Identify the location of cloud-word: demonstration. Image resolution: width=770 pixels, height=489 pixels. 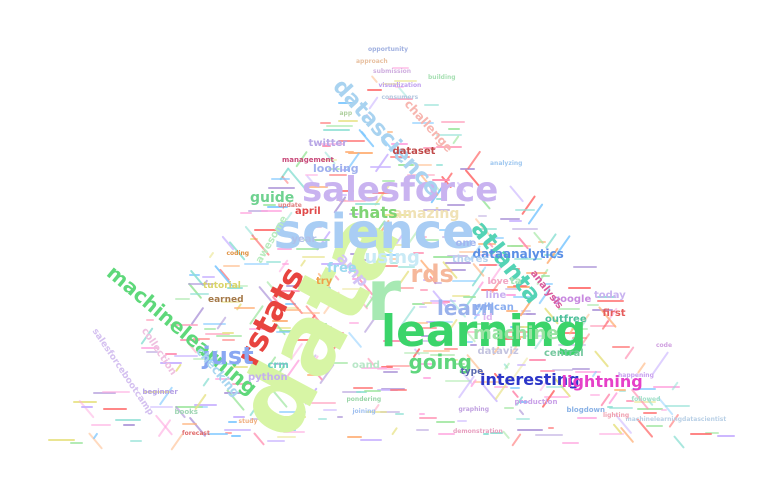
(478, 431).